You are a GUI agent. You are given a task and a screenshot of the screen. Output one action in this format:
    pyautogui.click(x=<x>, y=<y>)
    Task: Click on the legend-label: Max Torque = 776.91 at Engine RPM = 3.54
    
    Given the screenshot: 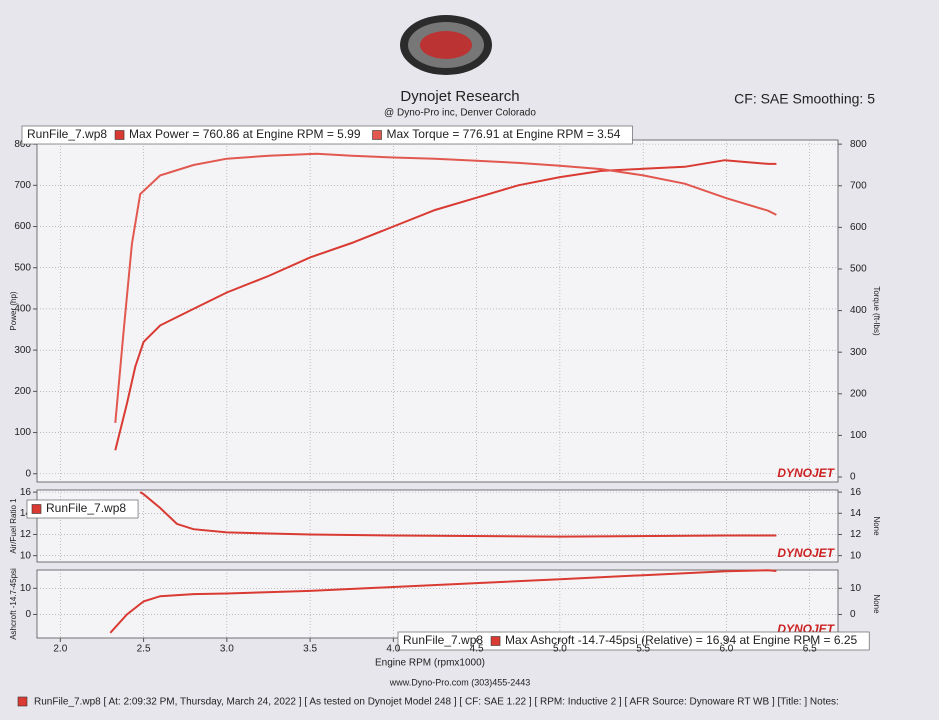 What is the action you would take?
    pyautogui.click(x=504, y=134)
    